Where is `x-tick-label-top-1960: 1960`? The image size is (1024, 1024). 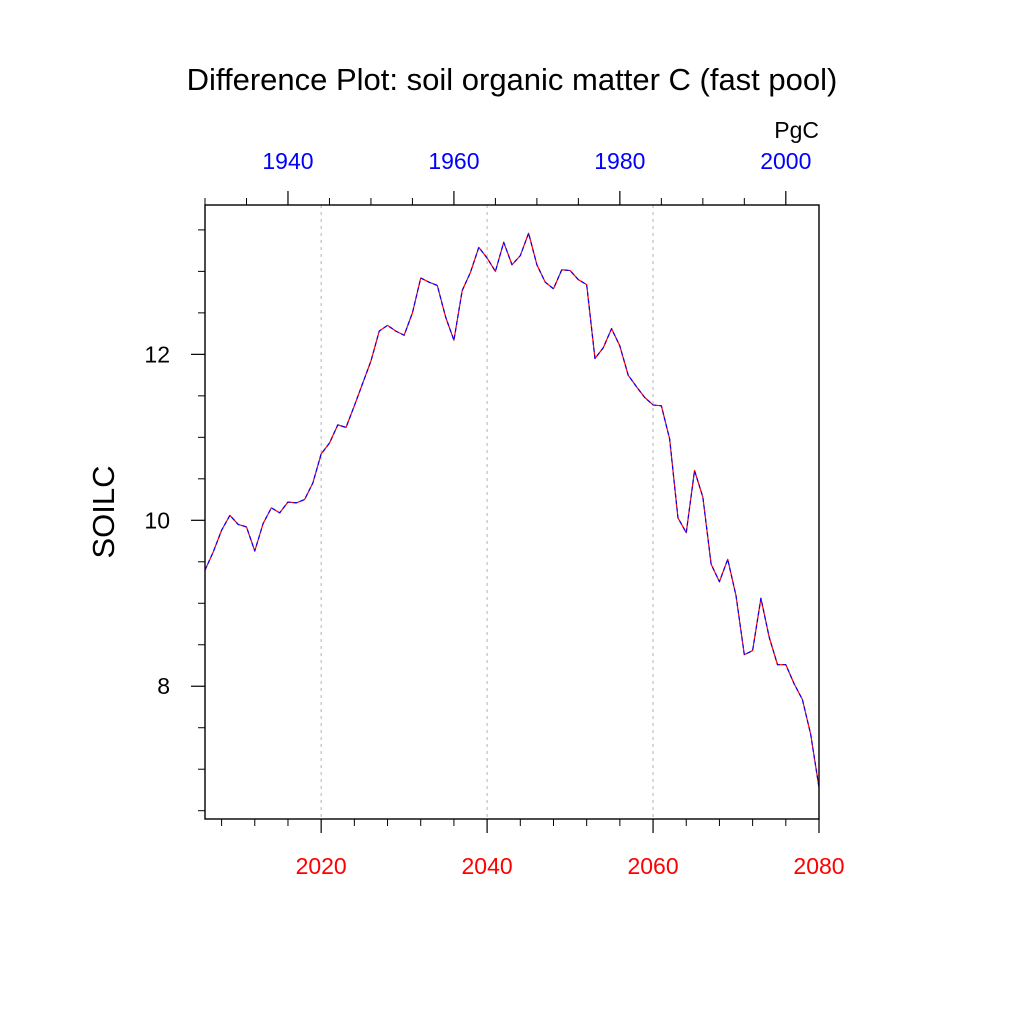
x-tick-label-top-1960: 1960 is located at coordinates (453, 161).